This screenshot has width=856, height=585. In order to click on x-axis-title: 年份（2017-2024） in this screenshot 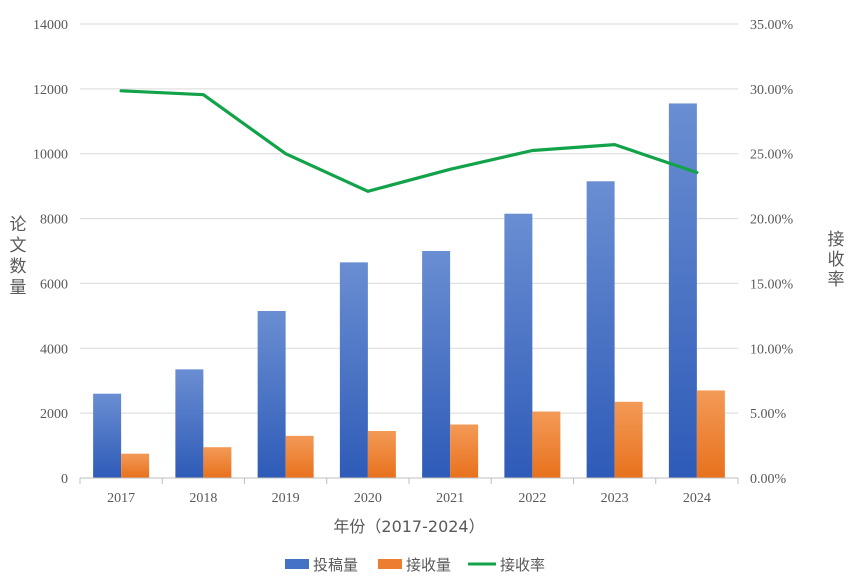, I will do `click(408, 526)`.